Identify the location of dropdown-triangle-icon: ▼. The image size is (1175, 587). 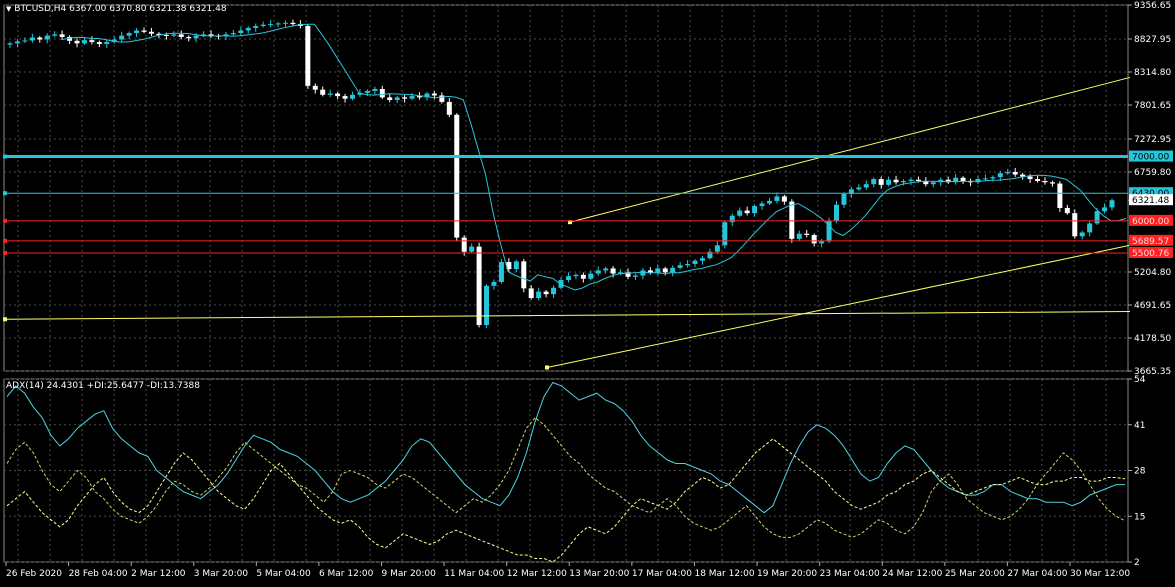
(9, 9).